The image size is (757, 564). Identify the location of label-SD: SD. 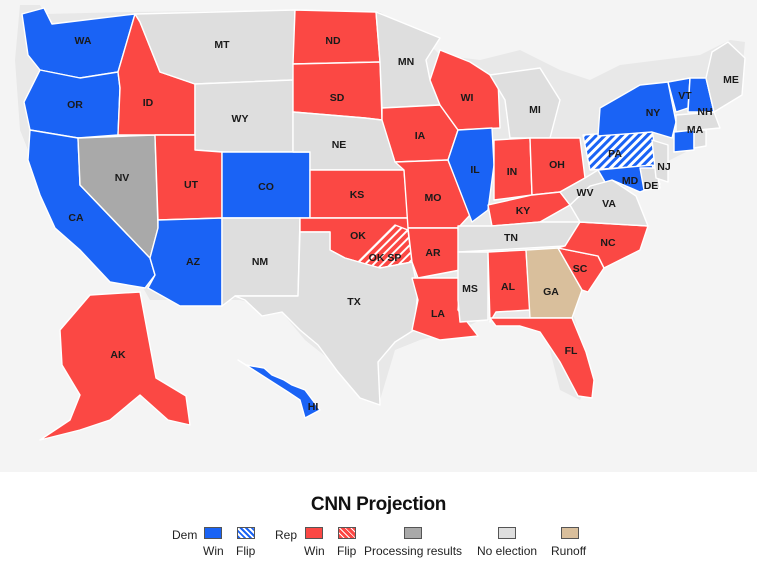
(337, 98).